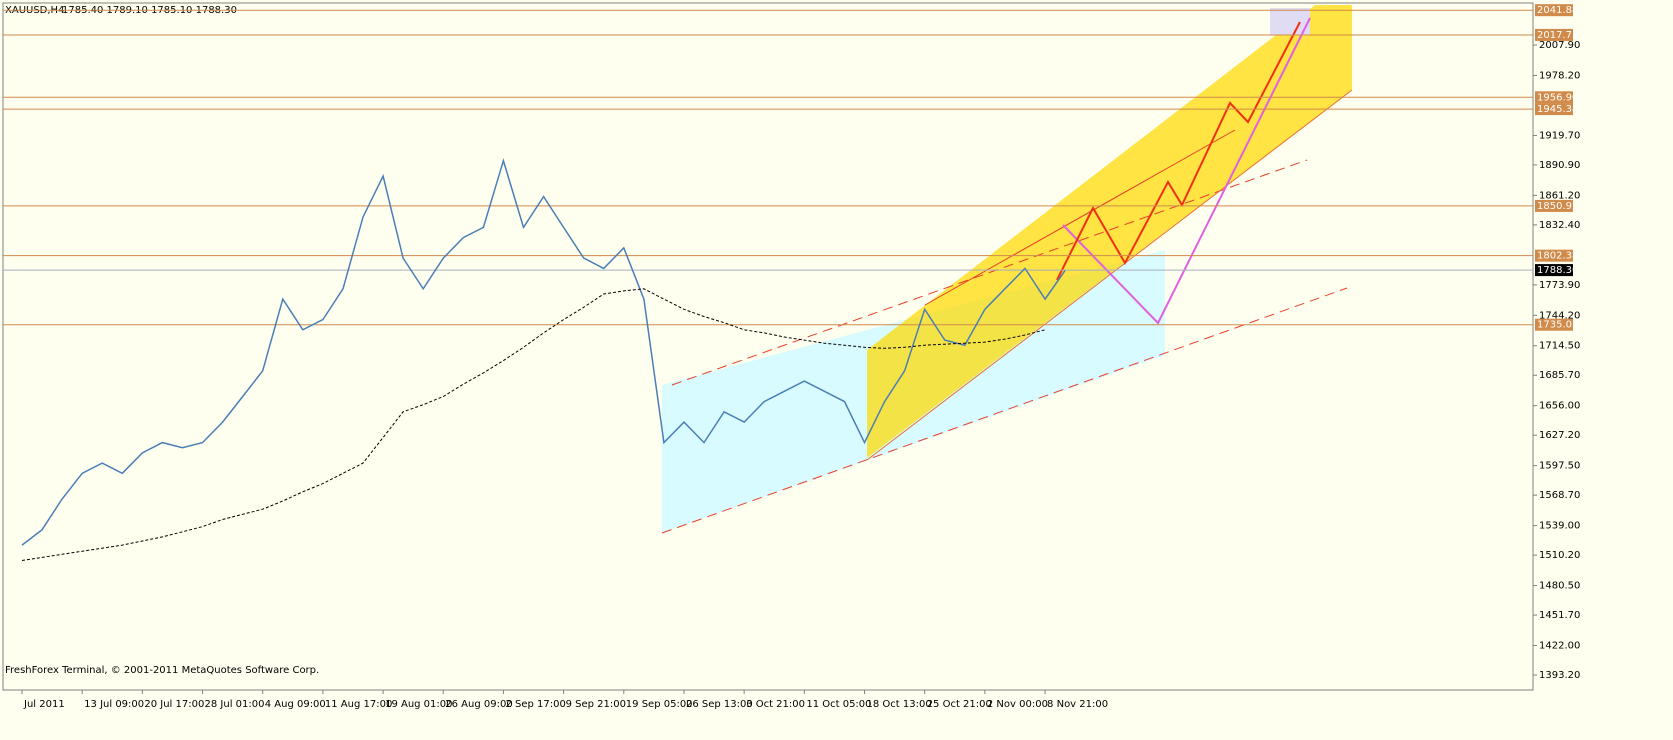 The height and width of the screenshot is (740, 1673). Describe the element at coordinates (775, 704) in the screenshot. I see `x-tick-label: 3 Oct 21:00` at that location.